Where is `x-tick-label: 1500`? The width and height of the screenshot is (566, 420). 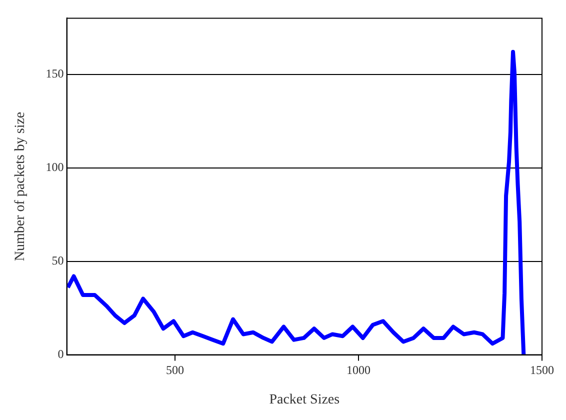 x-tick-label: 1500 is located at coordinates (542, 370).